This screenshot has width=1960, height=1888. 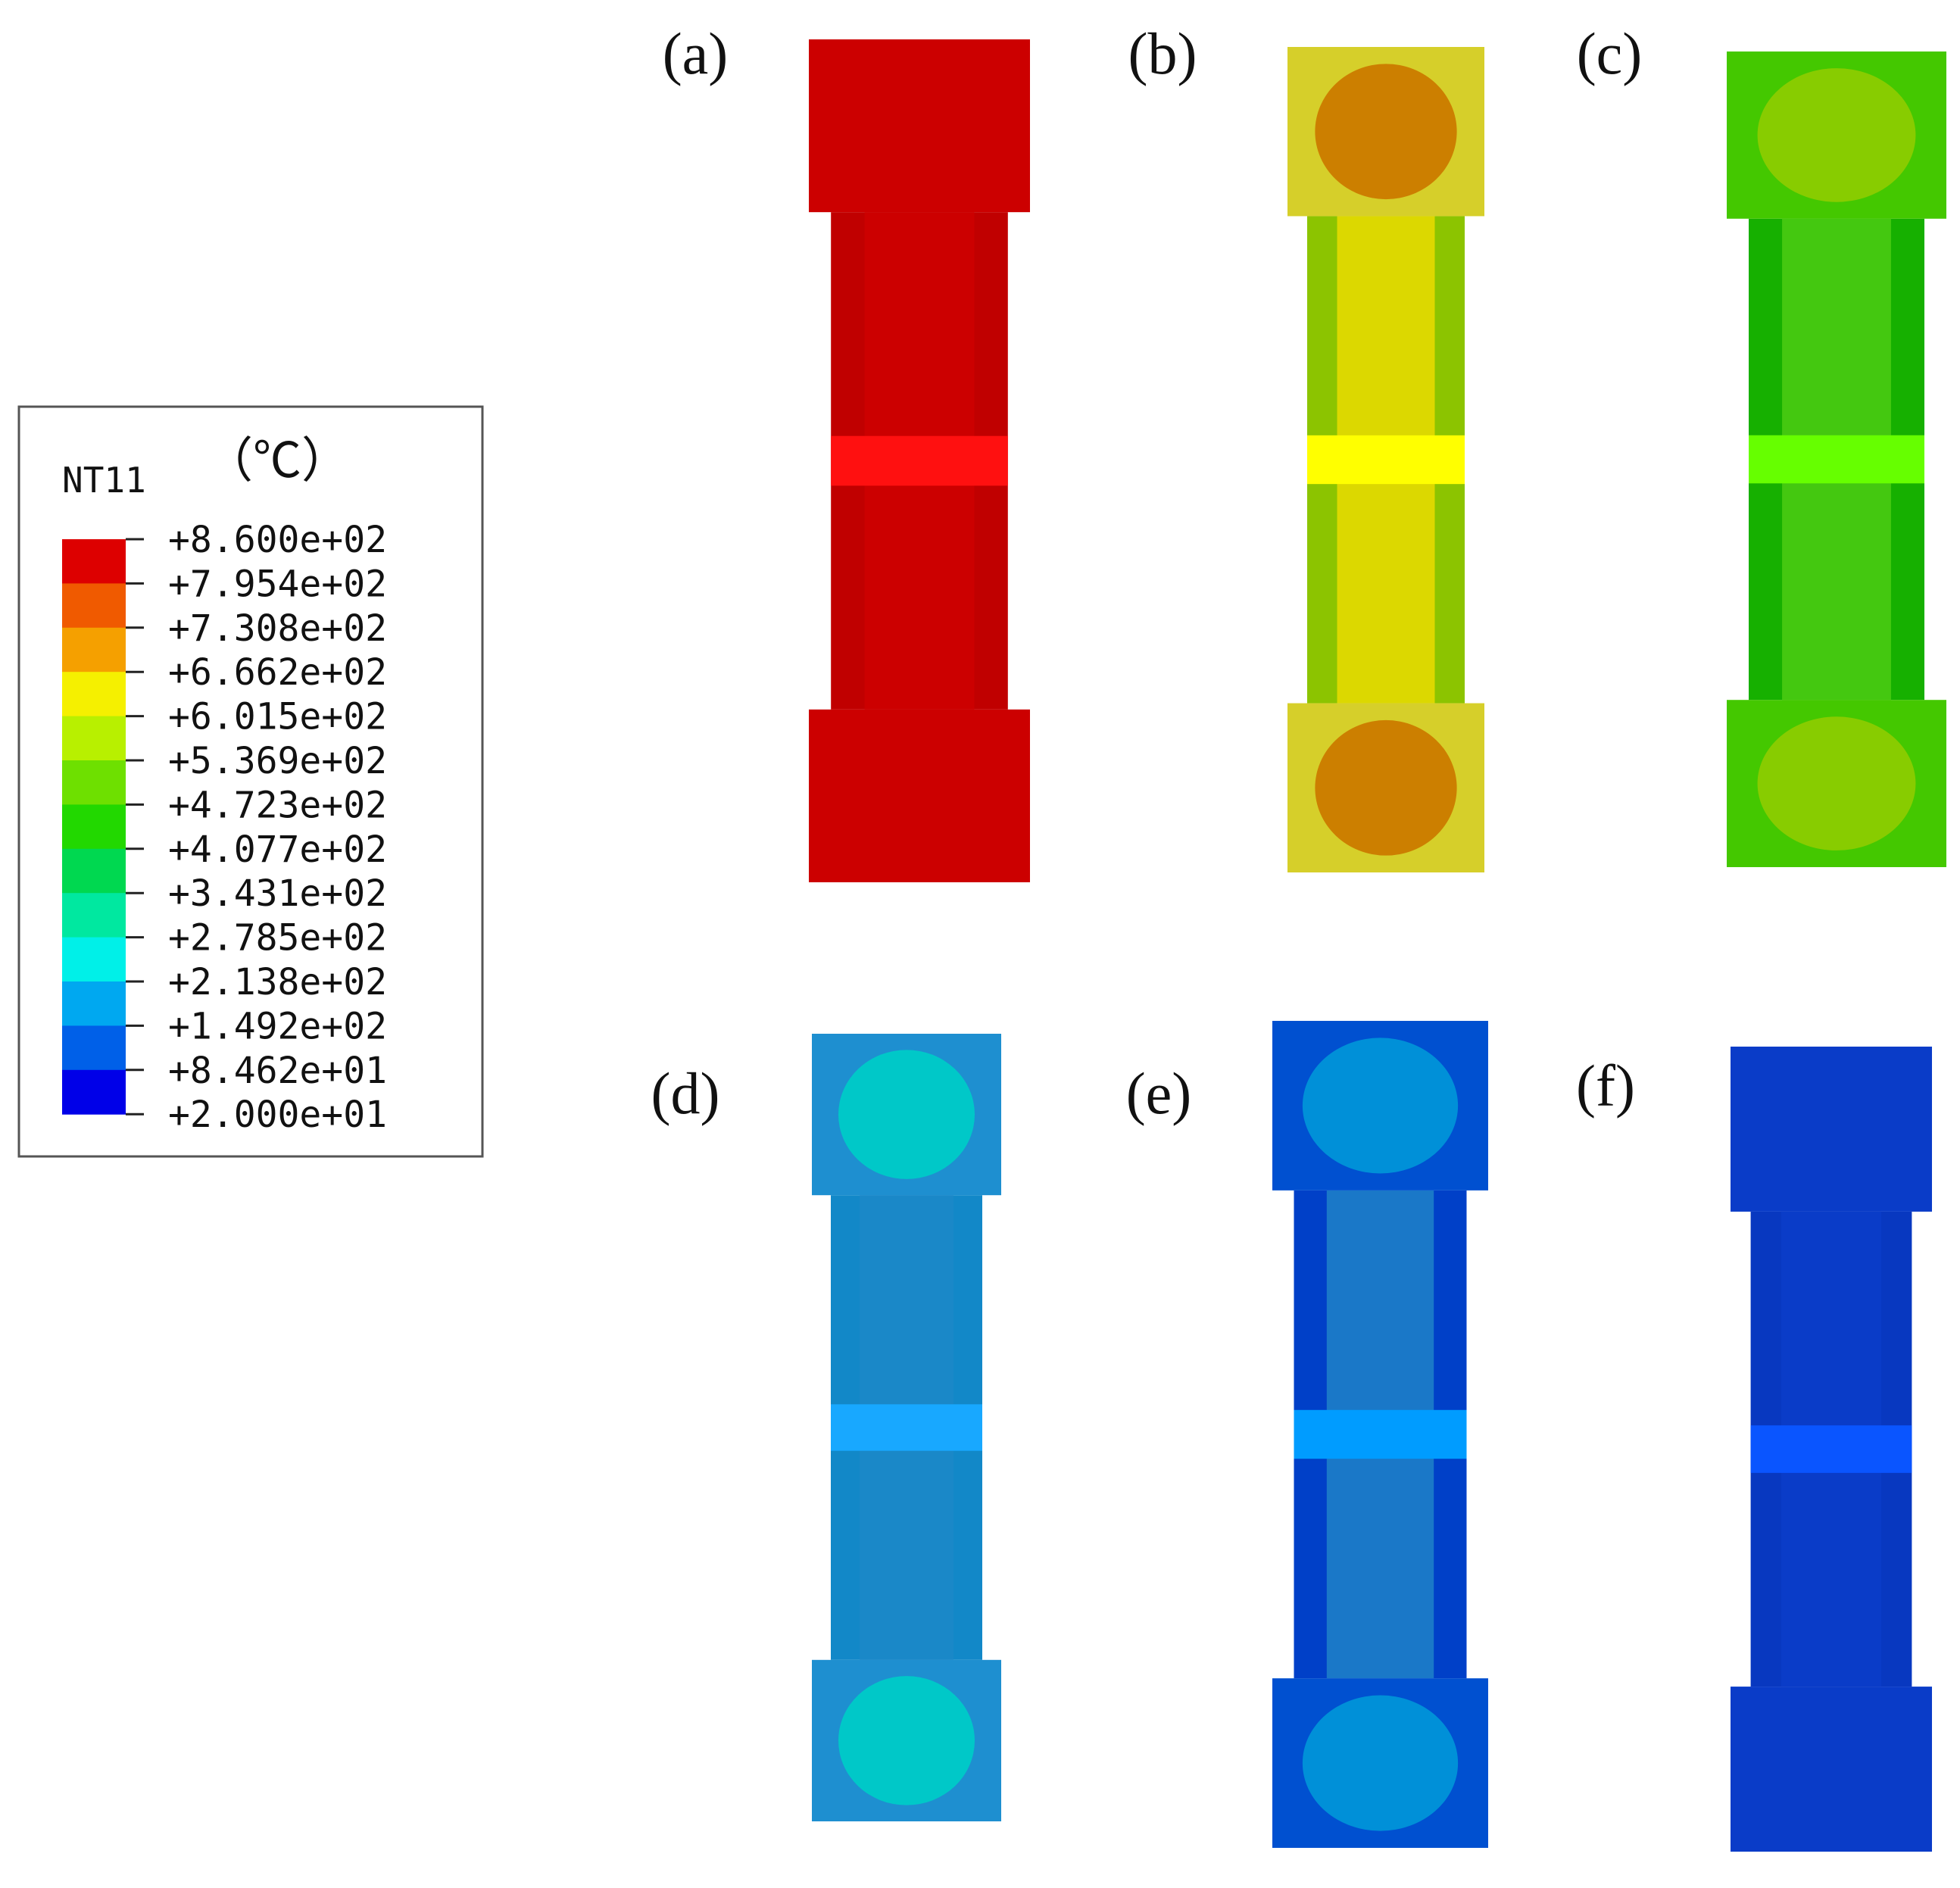 I want to click on legend-value-label: +4.077e+02, so click(x=278, y=850).